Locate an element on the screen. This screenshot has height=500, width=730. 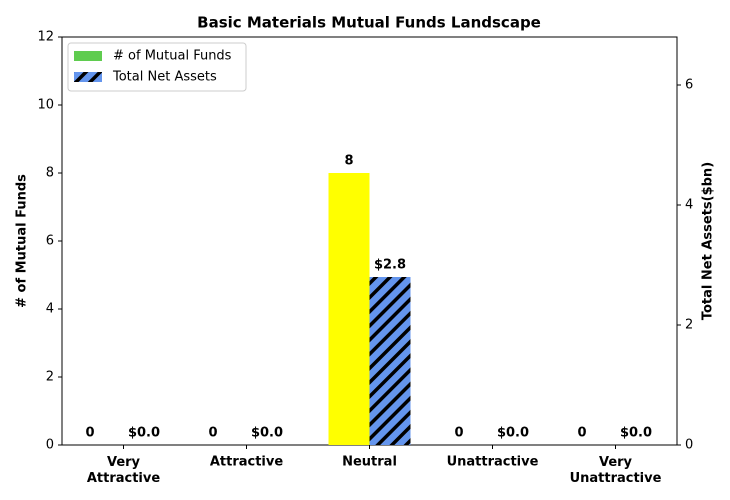
y2-axis-label: Total Net Assets($bn) is located at coordinates (708, 241).